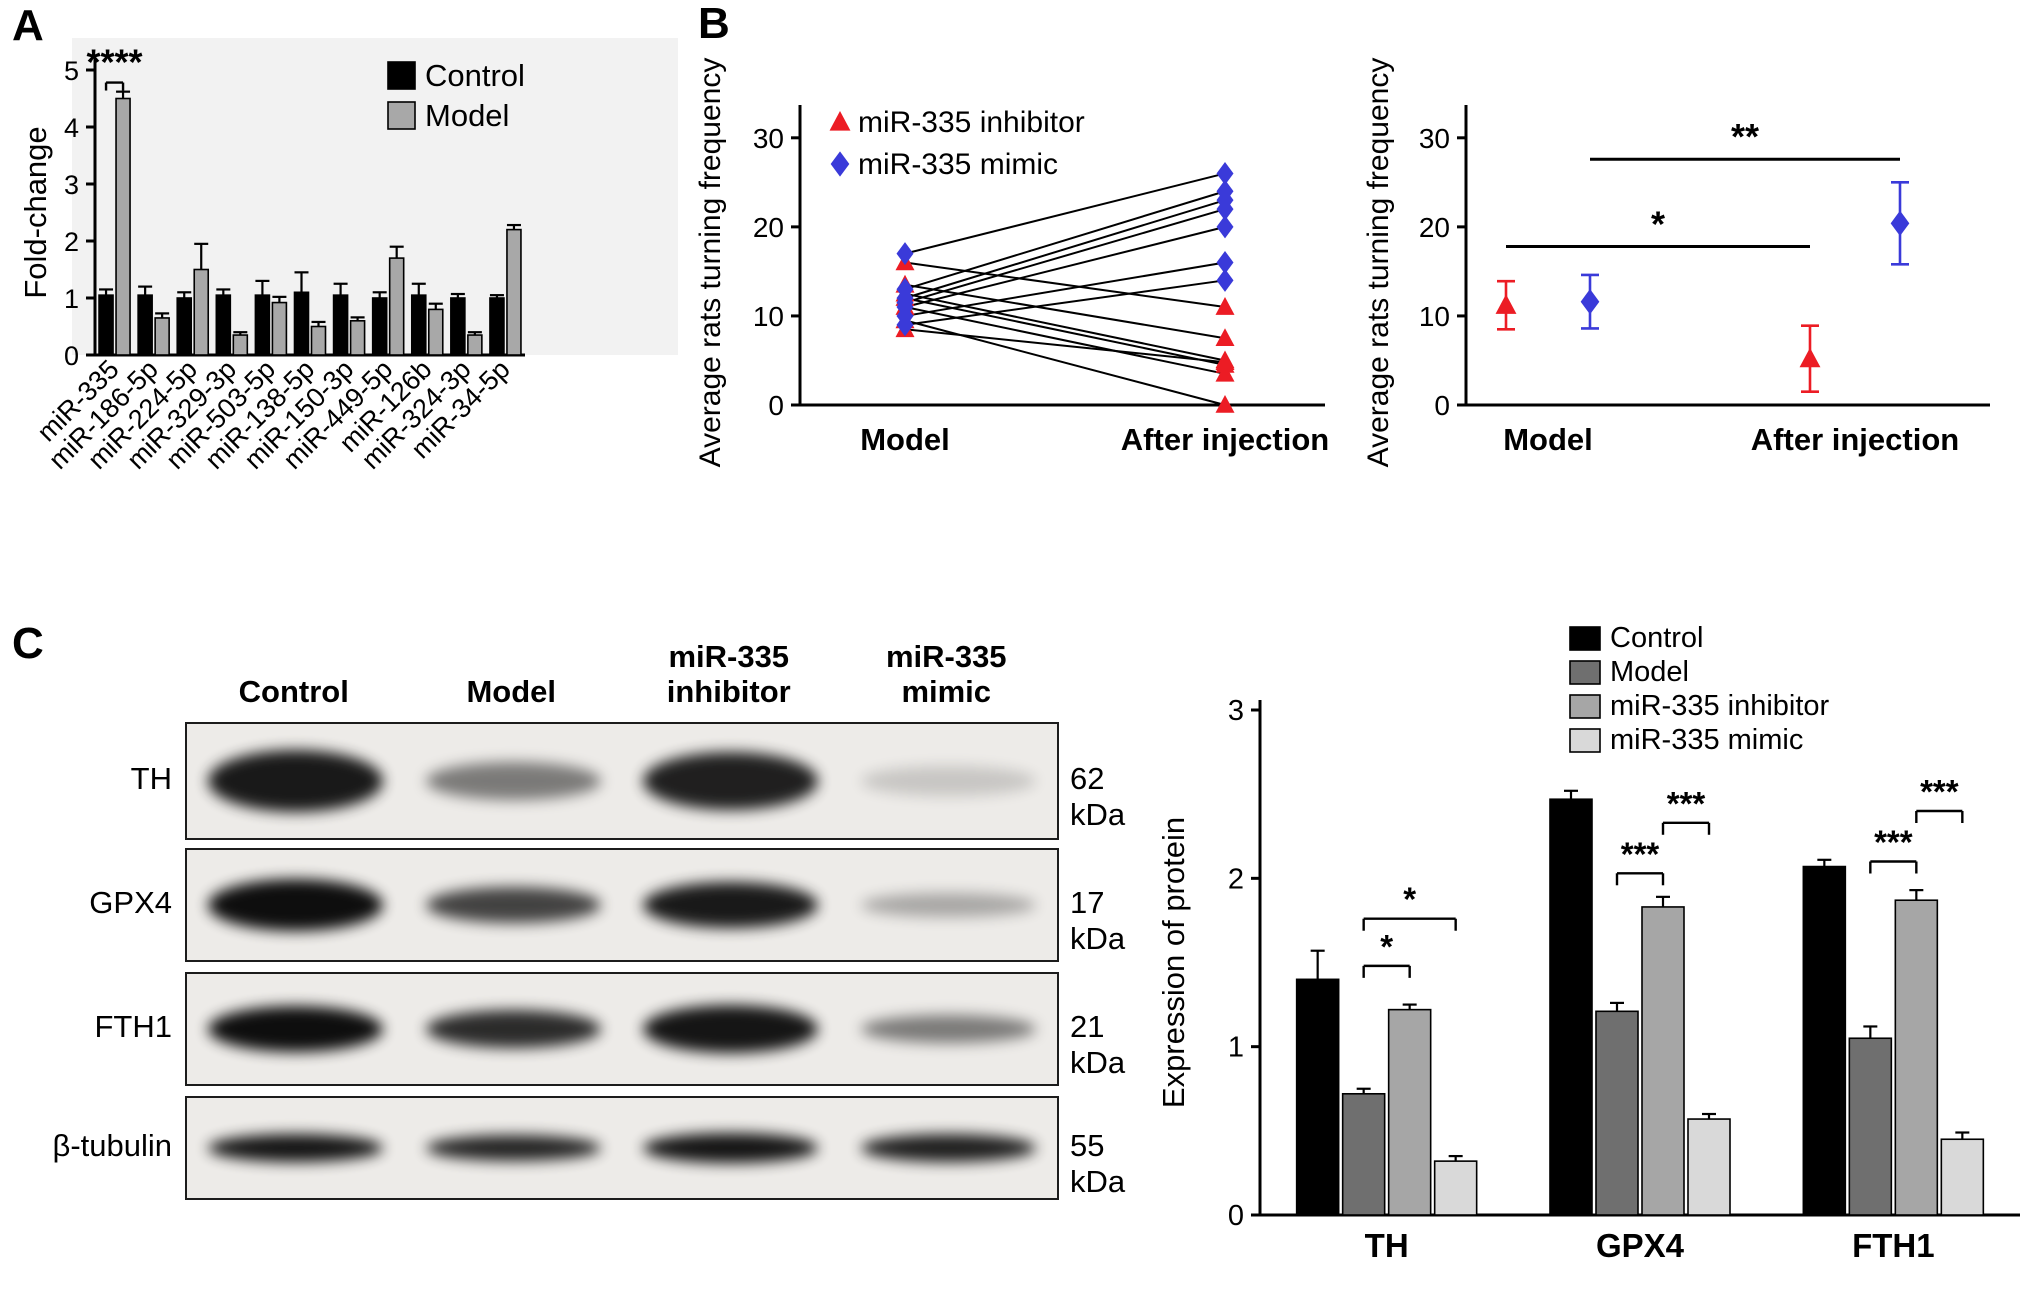 The height and width of the screenshot is (1289, 2031). What do you see at coordinates (1098, 1163) in the screenshot?
I see `molecular-weight-label: 55 kDa` at bounding box center [1098, 1163].